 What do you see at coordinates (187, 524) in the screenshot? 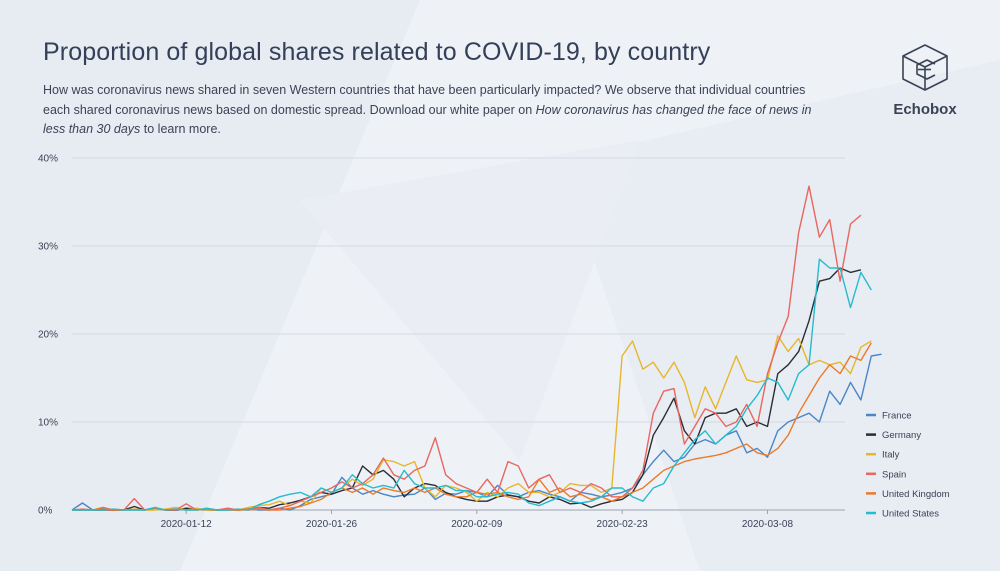
I see `x-tick-label: 2020-01-12` at bounding box center [187, 524].